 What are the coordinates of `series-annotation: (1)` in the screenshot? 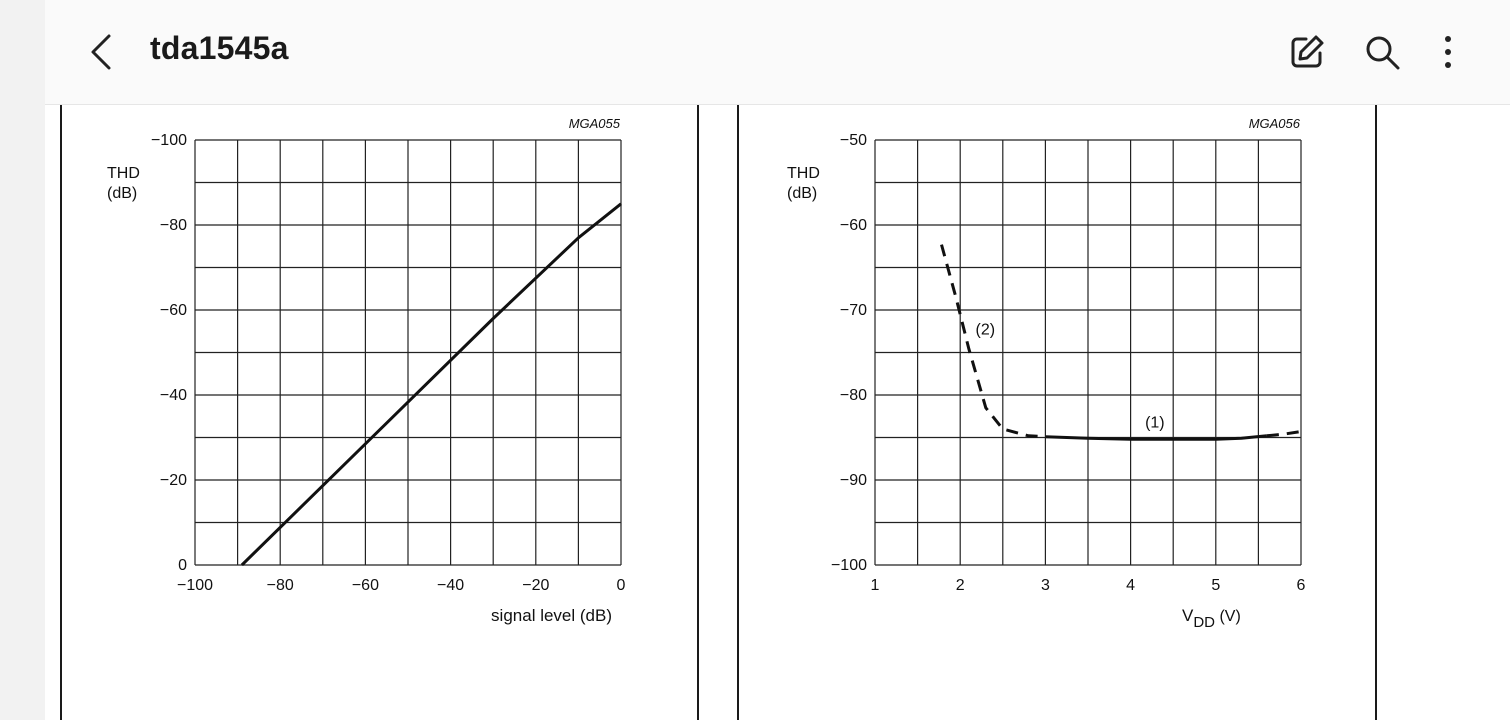 It's located at (1155, 422).